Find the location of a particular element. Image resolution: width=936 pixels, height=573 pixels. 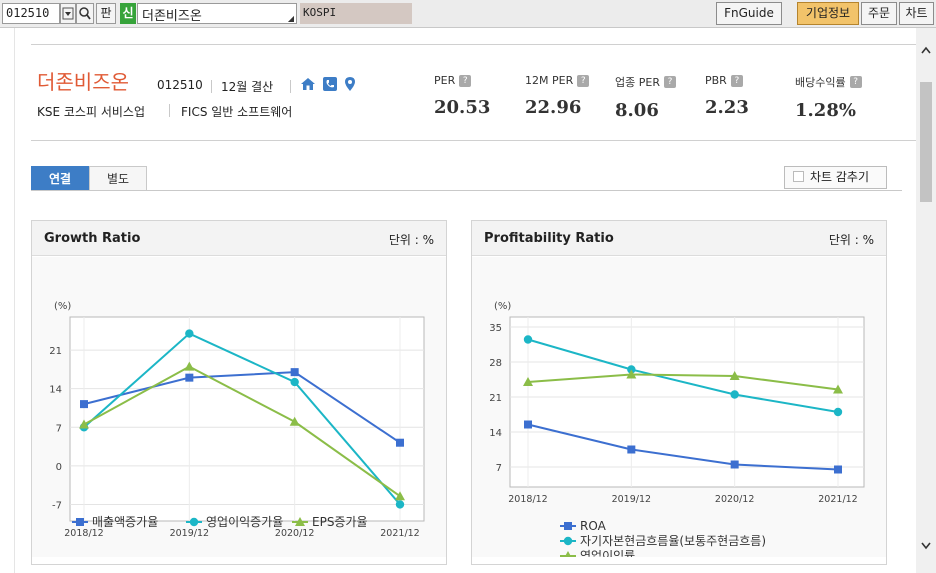

field-corner-mark: ◢ is located at coordinates (290, 18).